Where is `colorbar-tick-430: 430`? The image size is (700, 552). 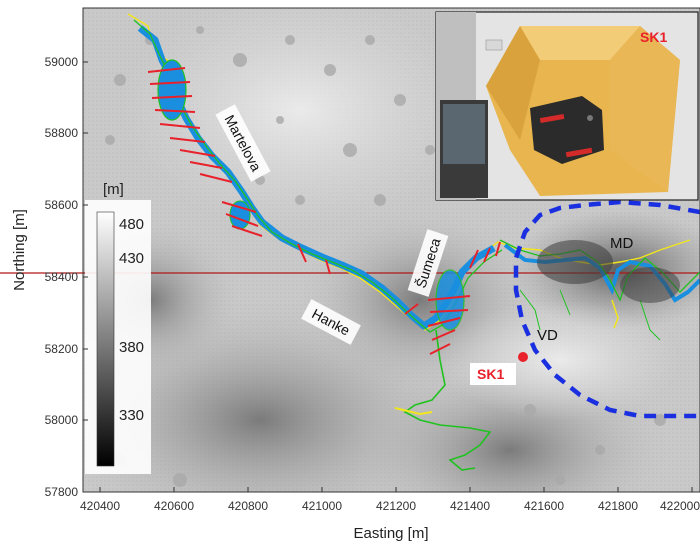 colorbar-tick-430: 430 is located at coordinates (131, 258).